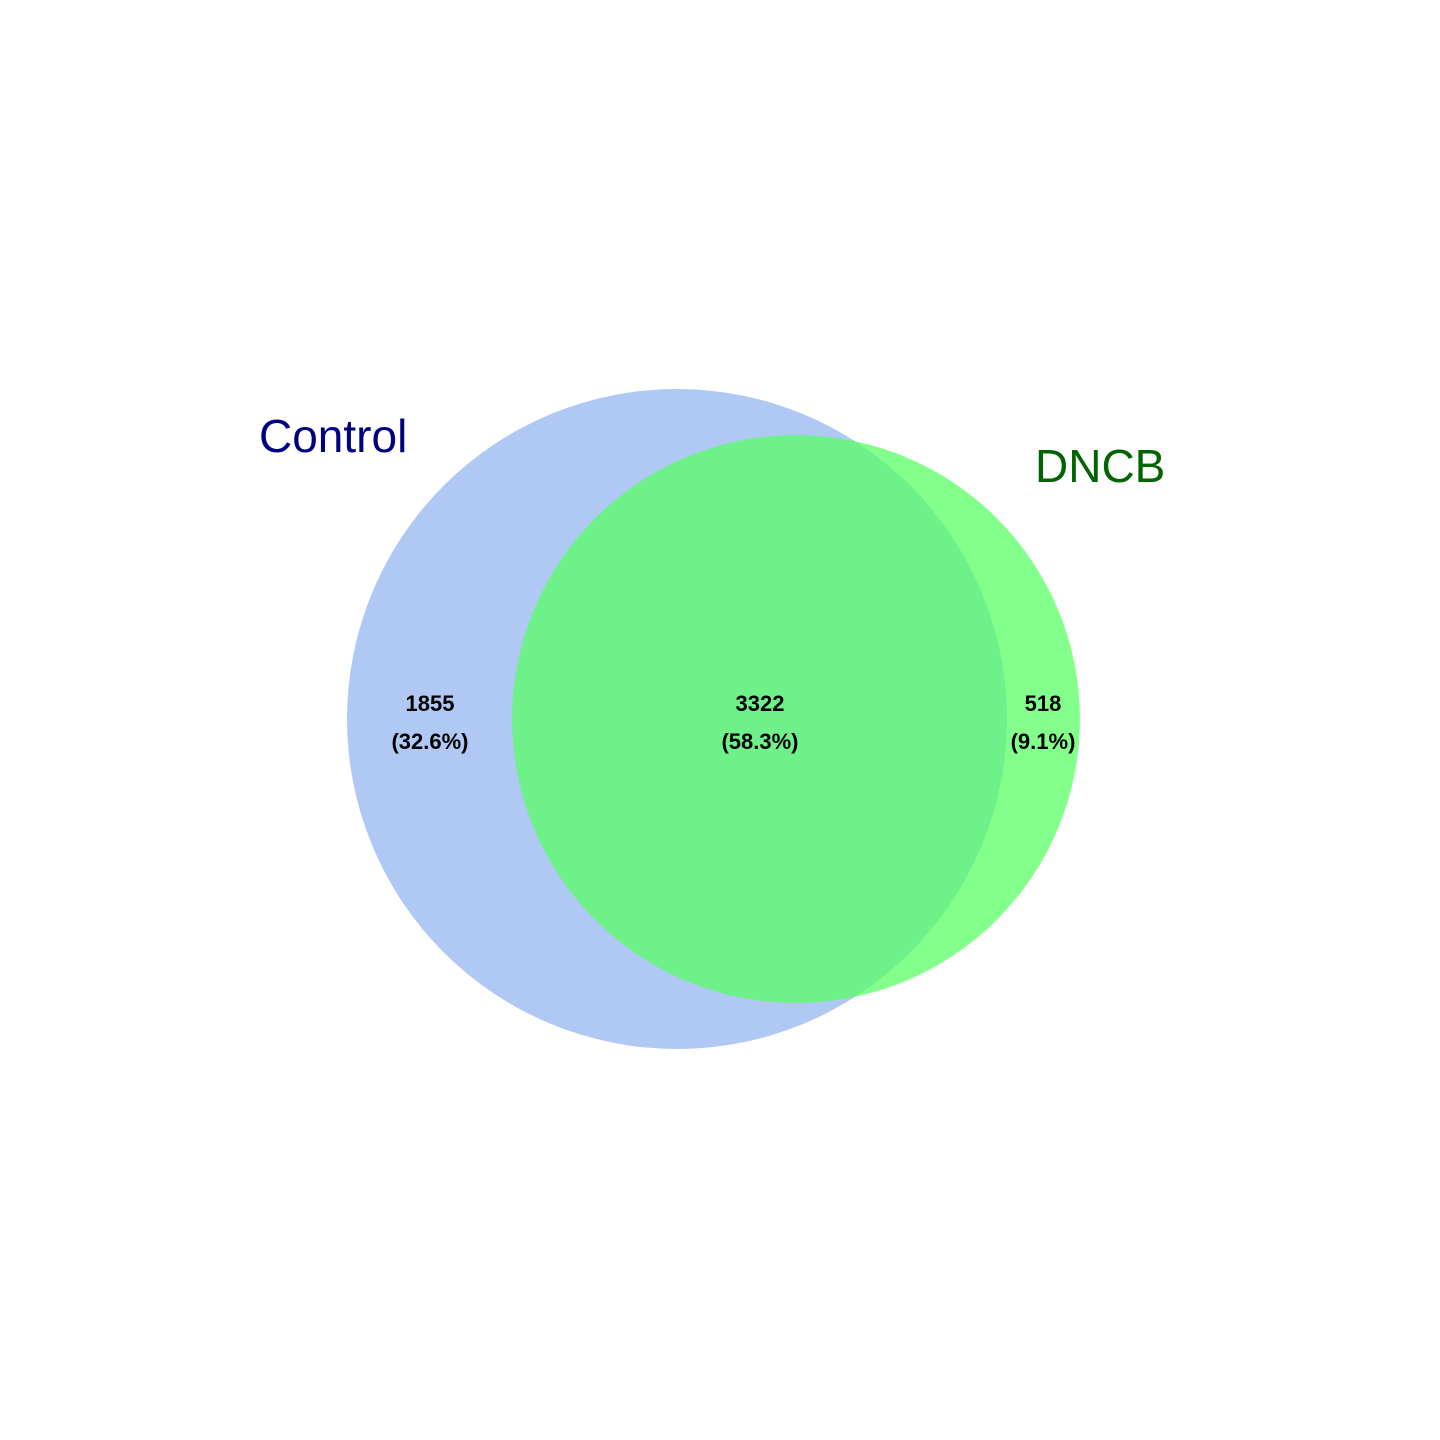  What do you see at coordinates (1100, 466) in the screenshot?
I see `dncb-set-label: DNCB` at bounding box center [1100, 466].